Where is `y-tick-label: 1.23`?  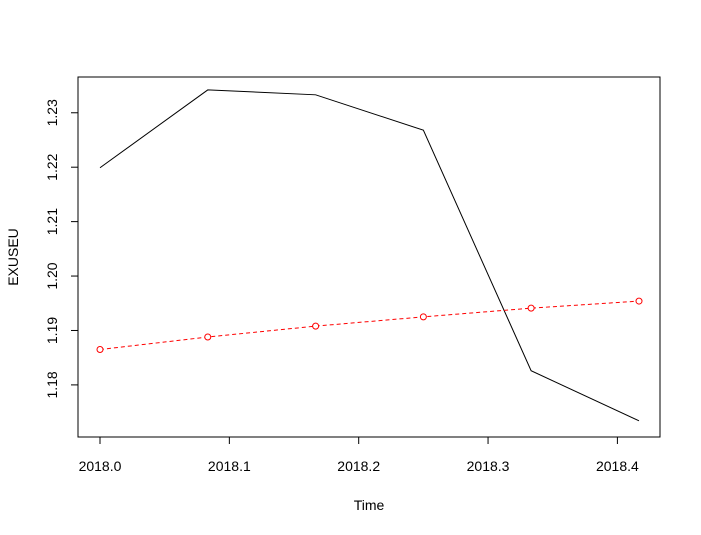
y-tick-label: 1.23 is located at coordinates (52, 112).